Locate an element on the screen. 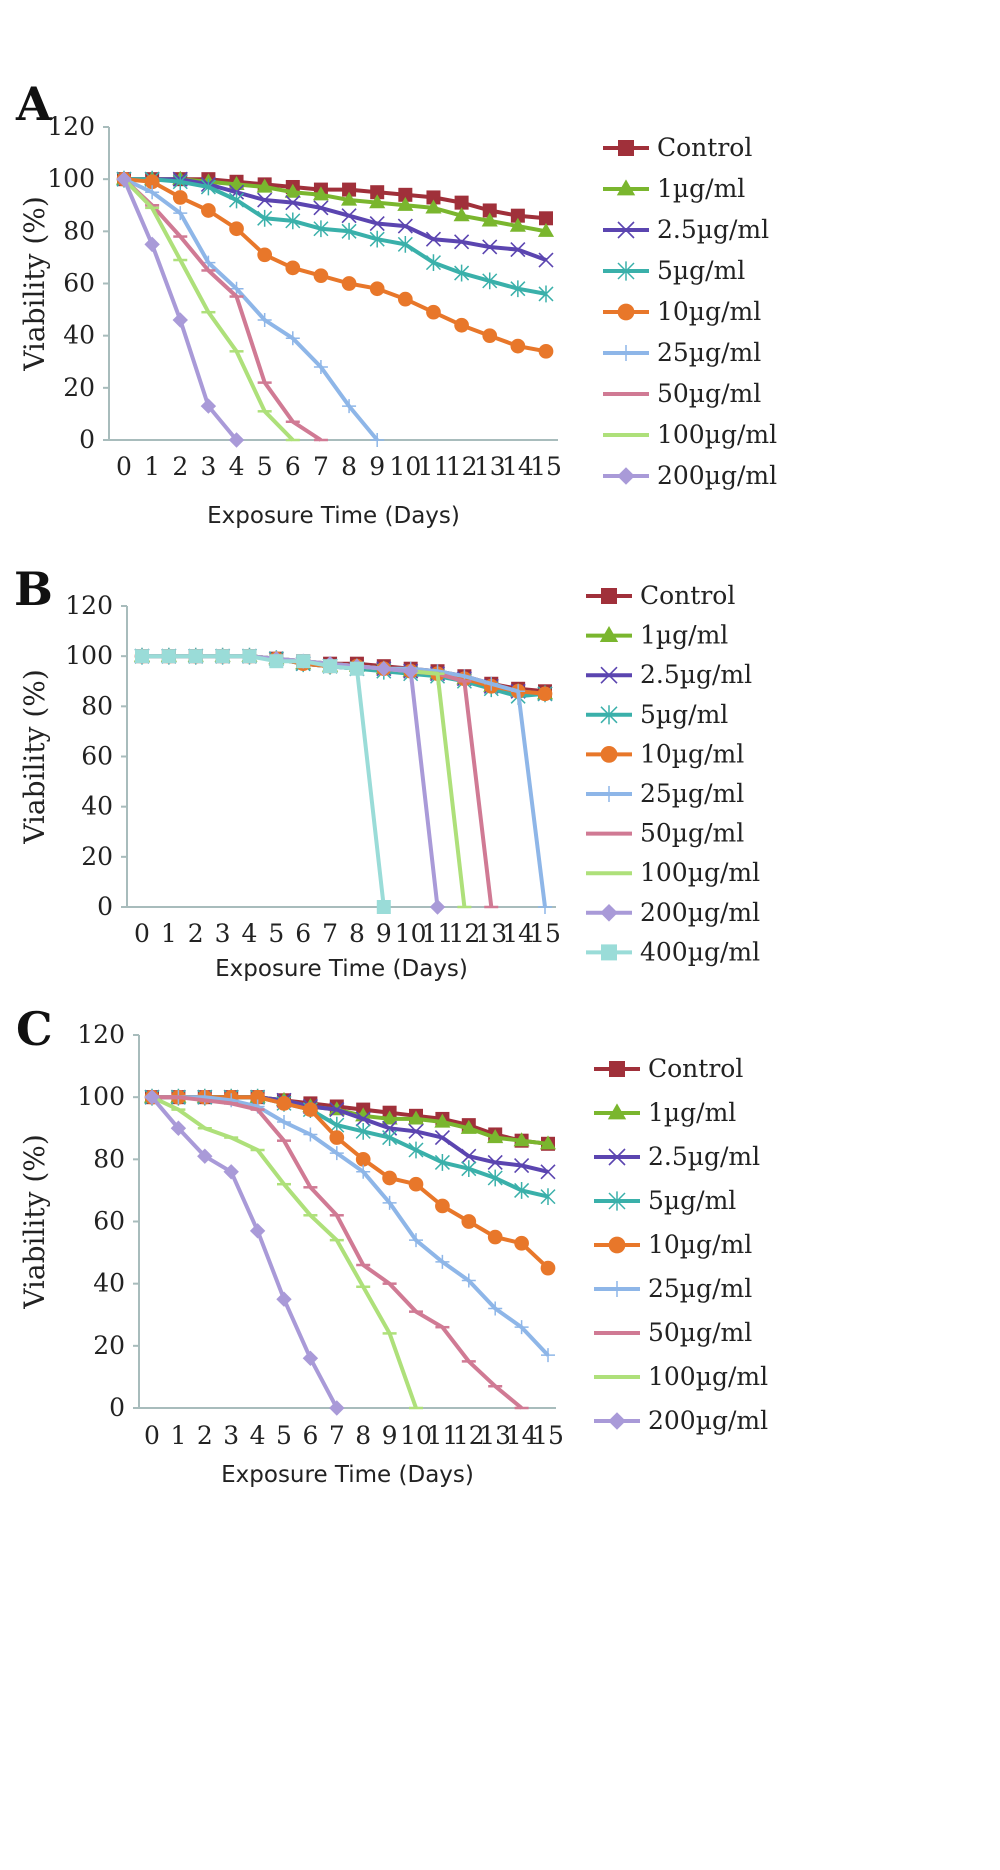 This screenshot has width=1000, height=1870. panel-a-x-tick-label: 9 is located at coordinates (377, 466).